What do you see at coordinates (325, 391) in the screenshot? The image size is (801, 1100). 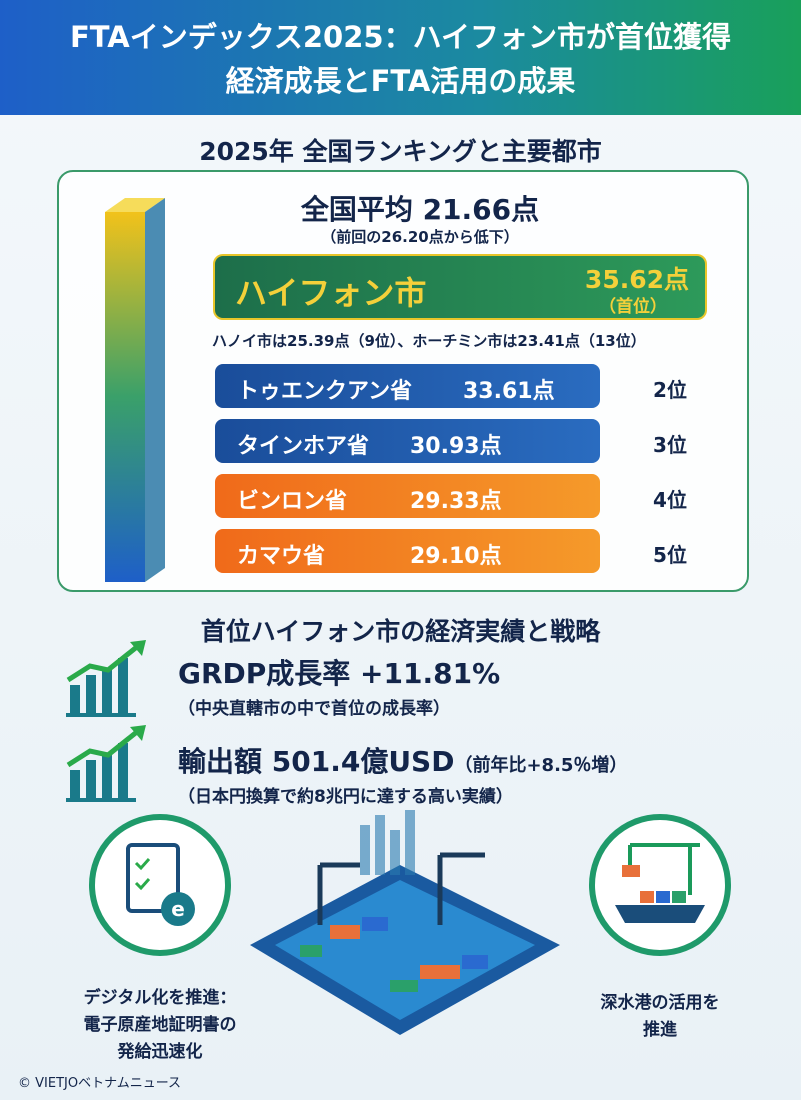 I see `row-name: トゥエンクアン省` at bounding box center [325, 391].